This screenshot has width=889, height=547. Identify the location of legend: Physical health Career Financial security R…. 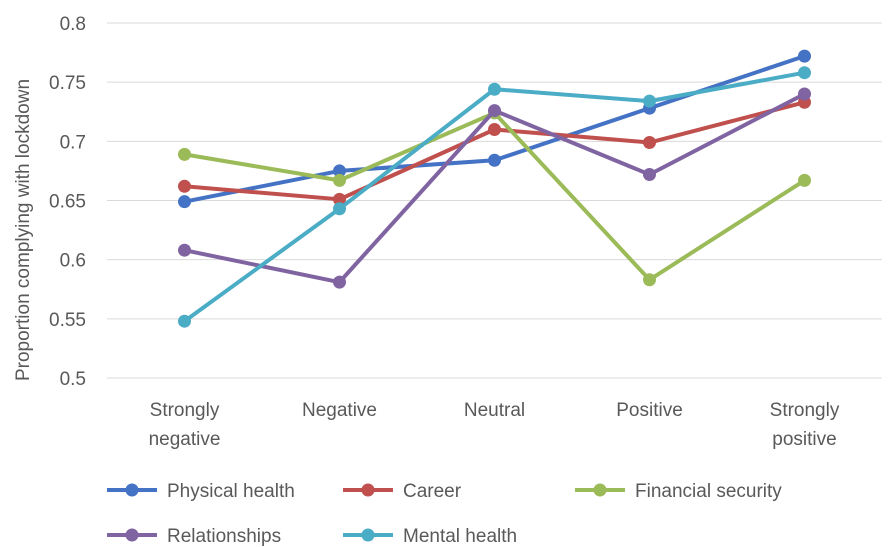
(444, 514).